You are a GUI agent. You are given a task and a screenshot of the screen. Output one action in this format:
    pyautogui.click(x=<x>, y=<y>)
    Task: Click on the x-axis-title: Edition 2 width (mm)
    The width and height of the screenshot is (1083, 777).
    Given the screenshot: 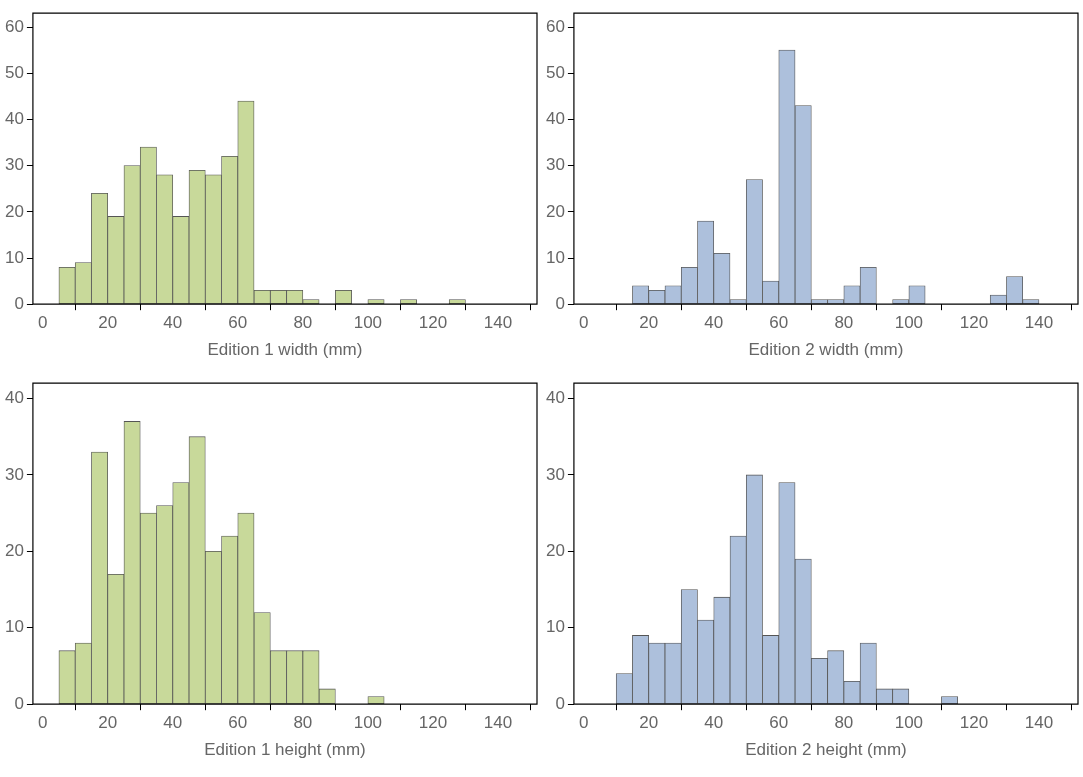 What is the action you would take?
    pyautogui.click(x=826, y=350)
    